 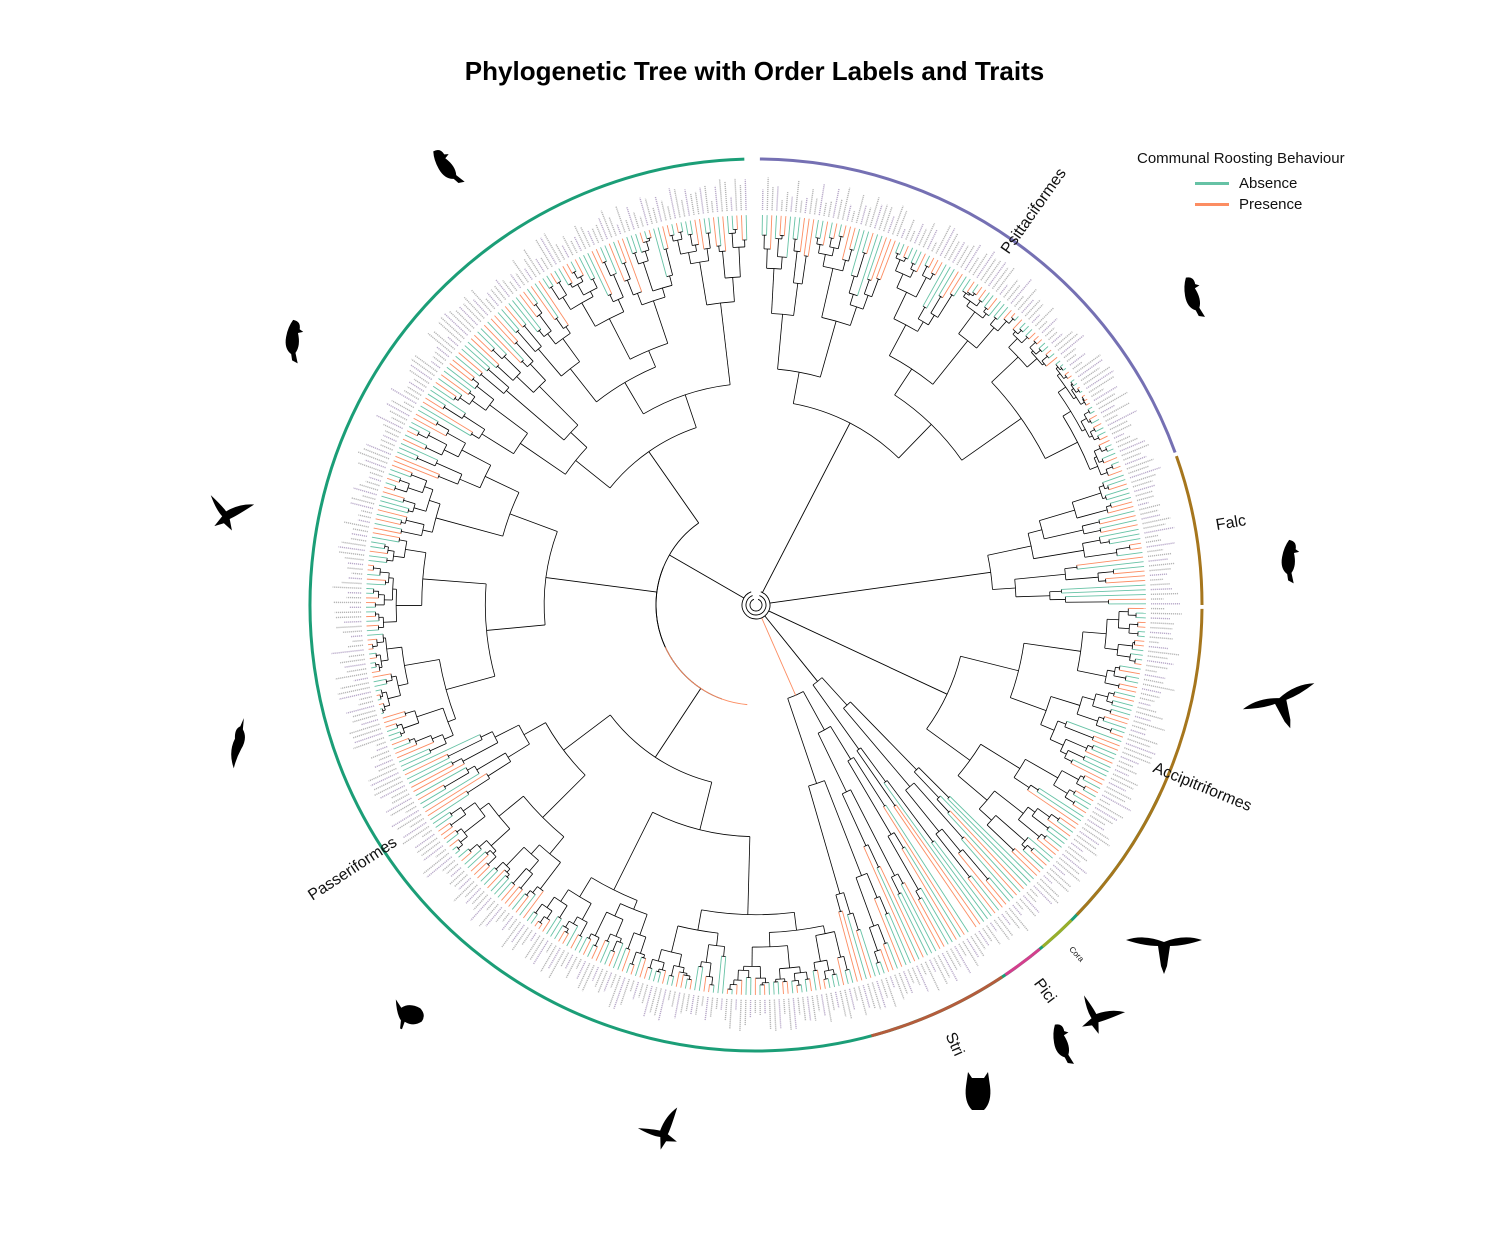 I want to click on order-label-accipitriformes: Accipitriformes, so click(x=1202, y=787).